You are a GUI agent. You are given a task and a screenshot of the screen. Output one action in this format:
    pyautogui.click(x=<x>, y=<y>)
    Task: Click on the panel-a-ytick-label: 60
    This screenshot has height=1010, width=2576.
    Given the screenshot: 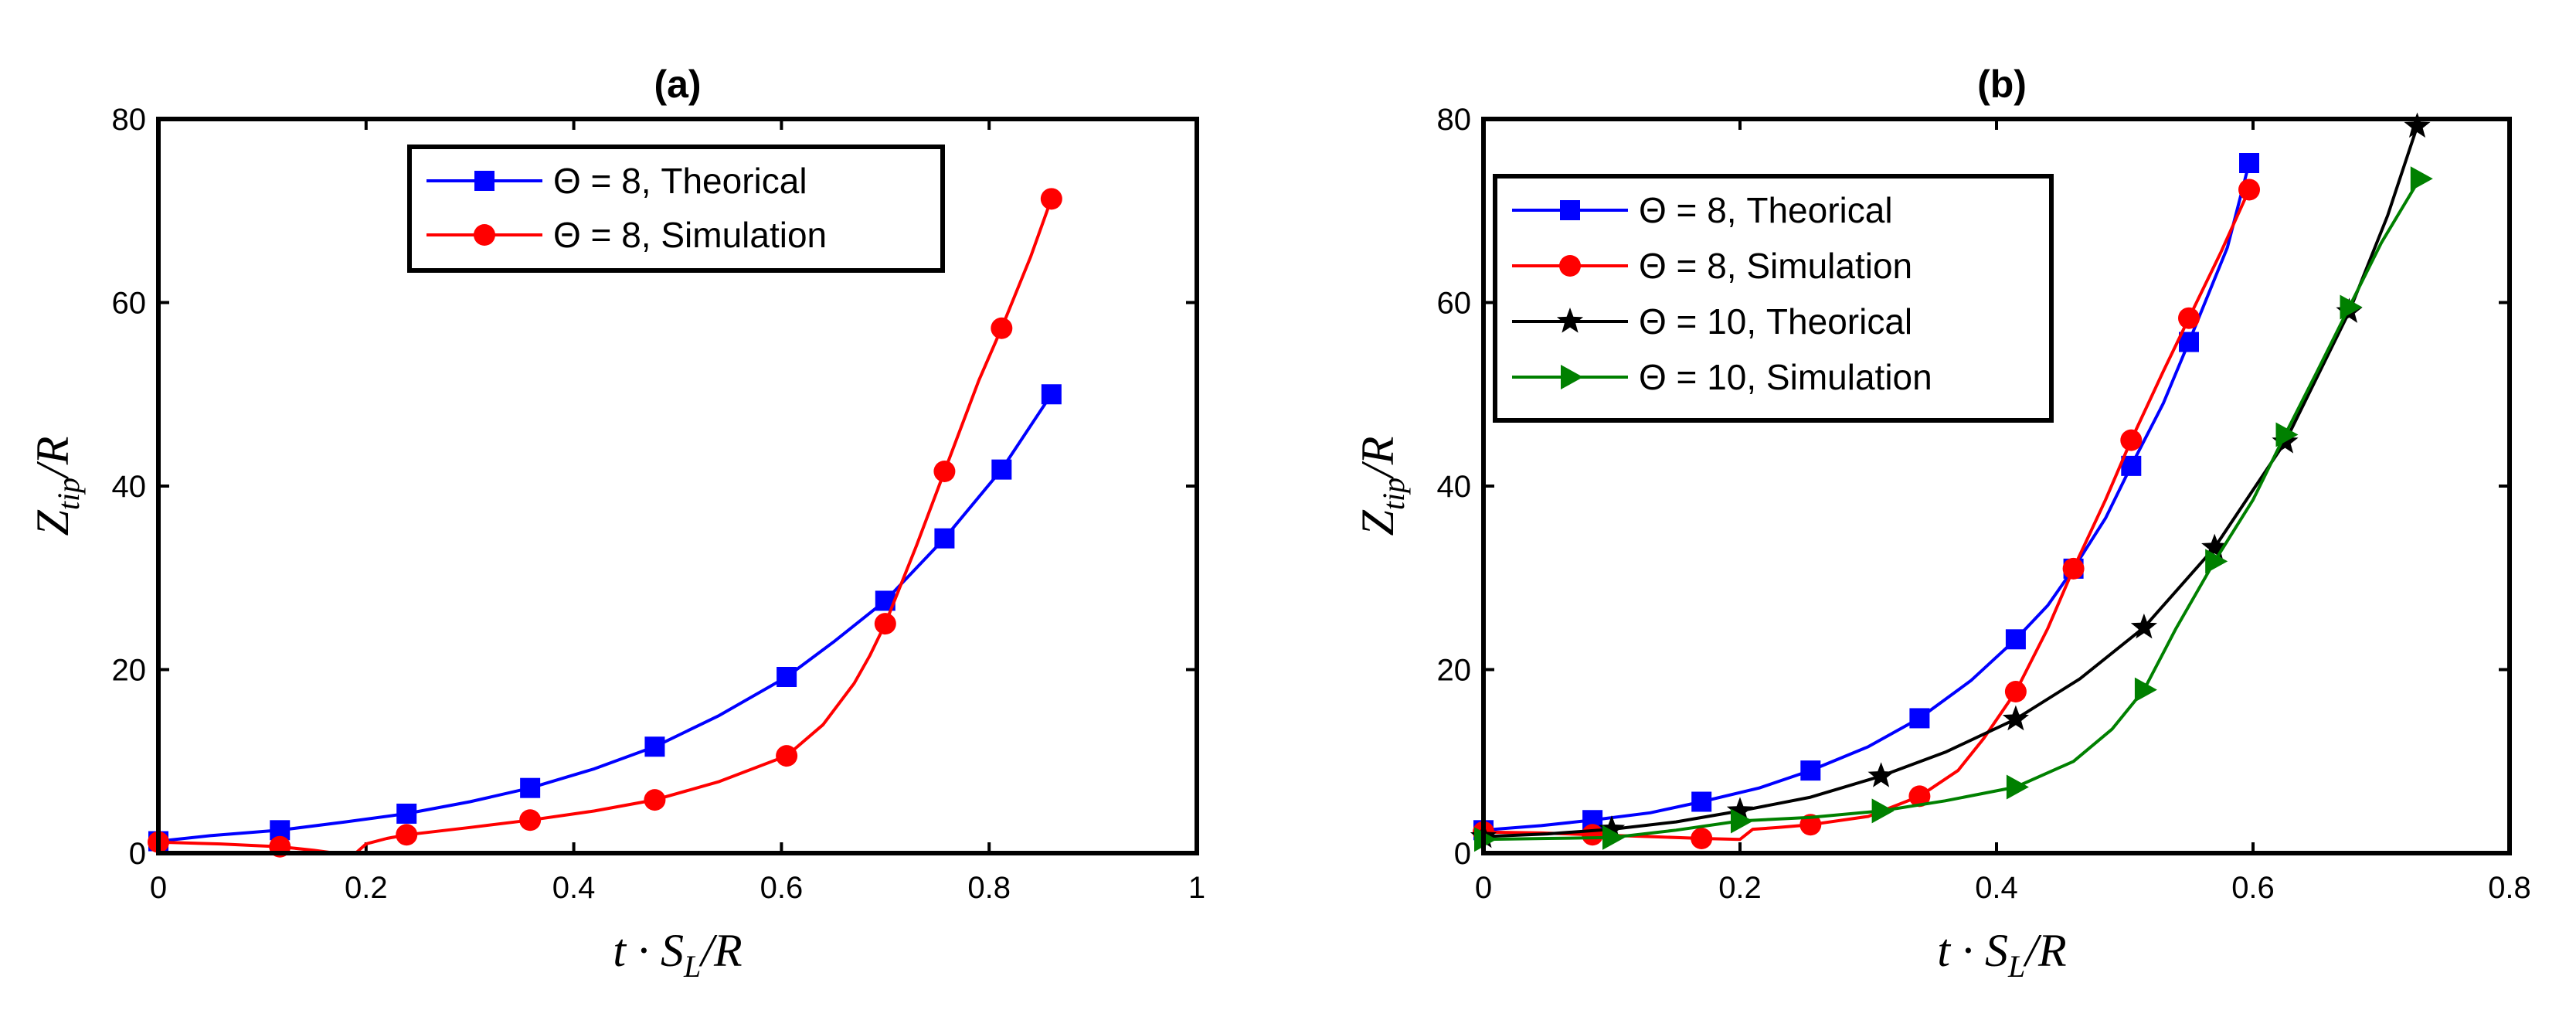 What is the action you would take?
    pyautogui.click(x=129, y=304)
    